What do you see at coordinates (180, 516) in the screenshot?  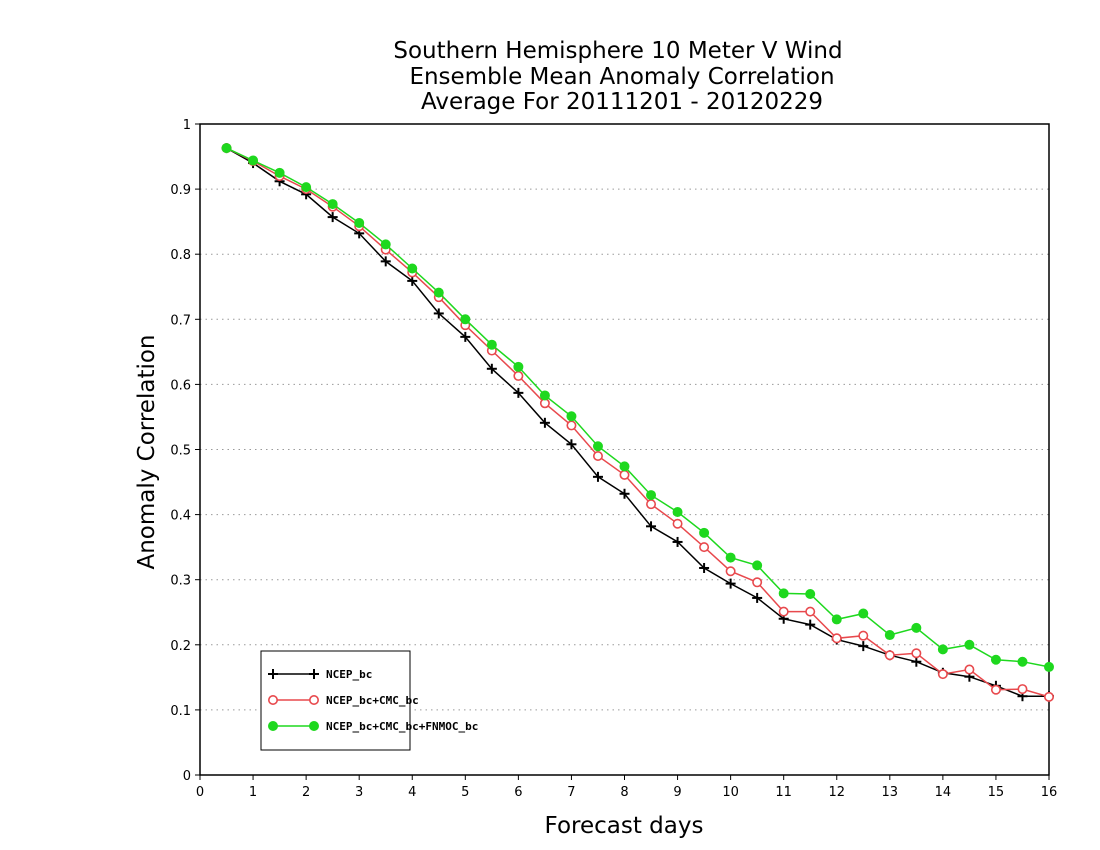 I see `y-tick-label: 0.4` at bounding box center [180, 516].